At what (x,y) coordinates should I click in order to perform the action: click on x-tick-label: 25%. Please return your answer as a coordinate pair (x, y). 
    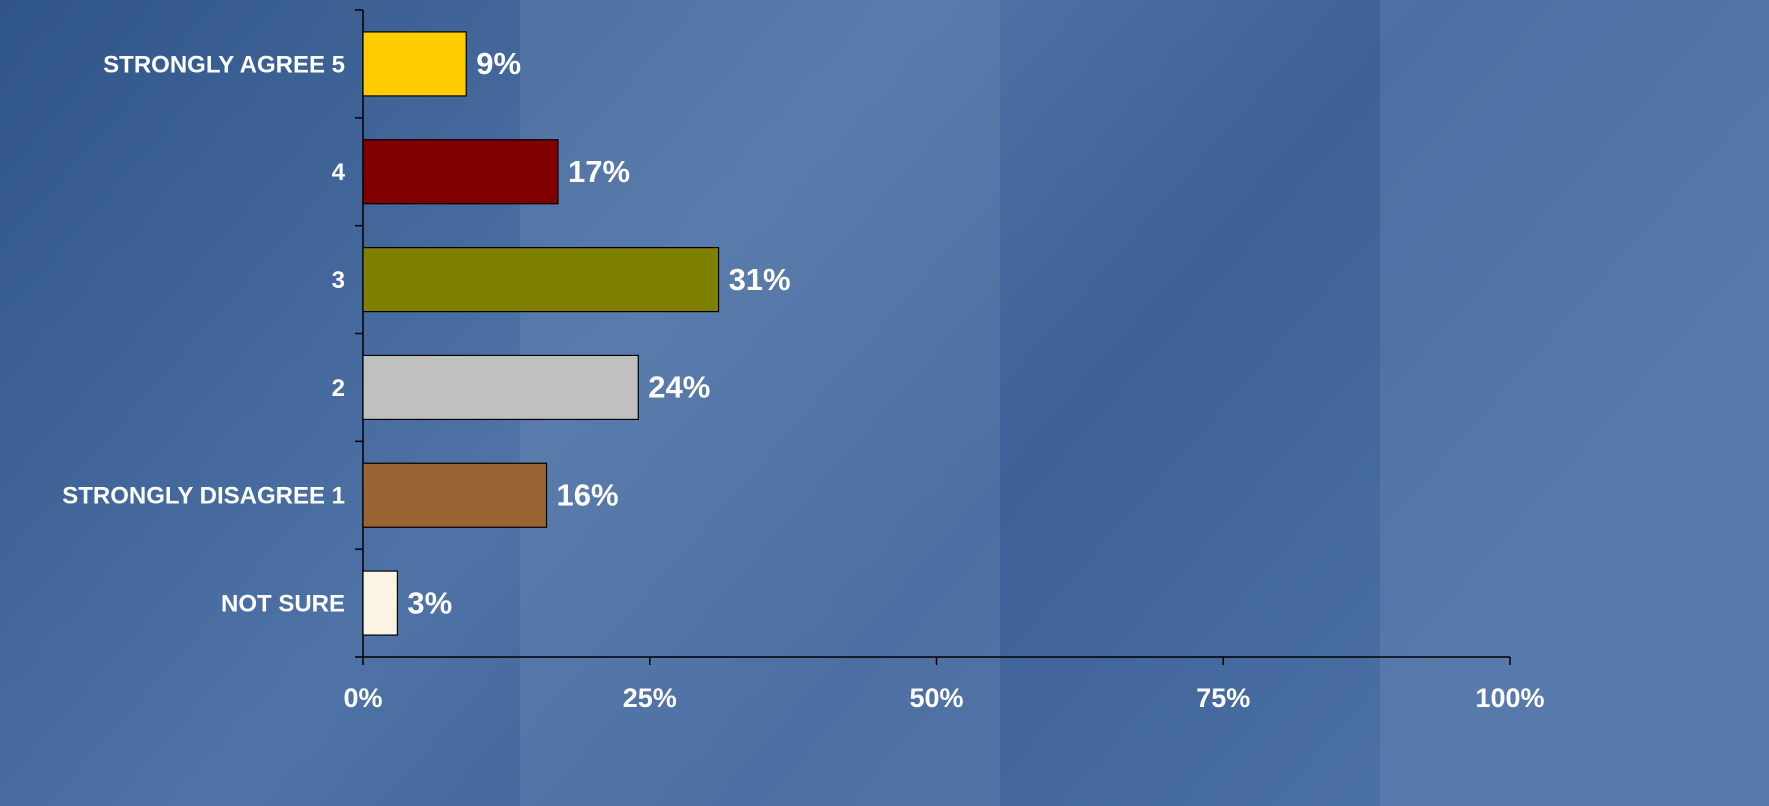
    Looking at the image, I should click on (650, 698).